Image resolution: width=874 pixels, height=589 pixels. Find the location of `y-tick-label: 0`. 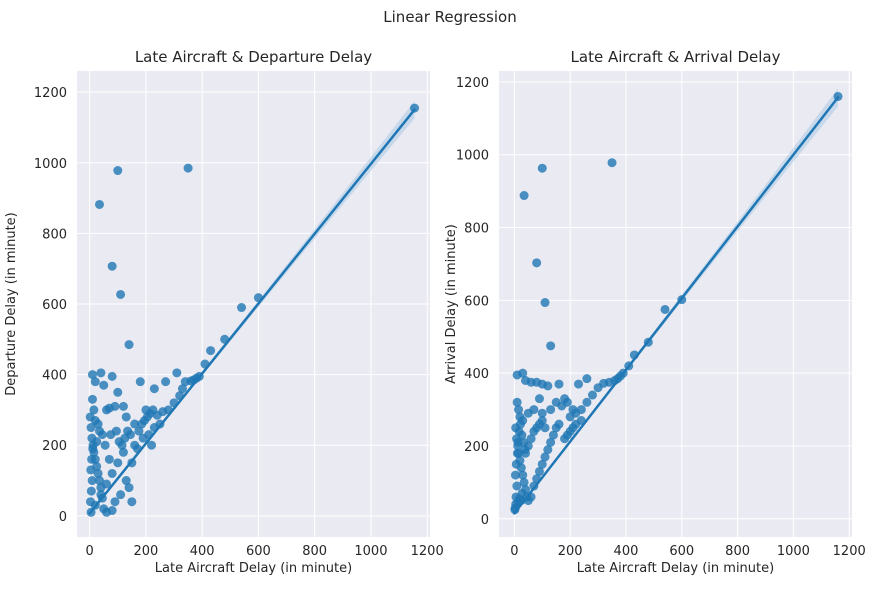

y-tick-label: 0 is located at coordinates (63, 517).